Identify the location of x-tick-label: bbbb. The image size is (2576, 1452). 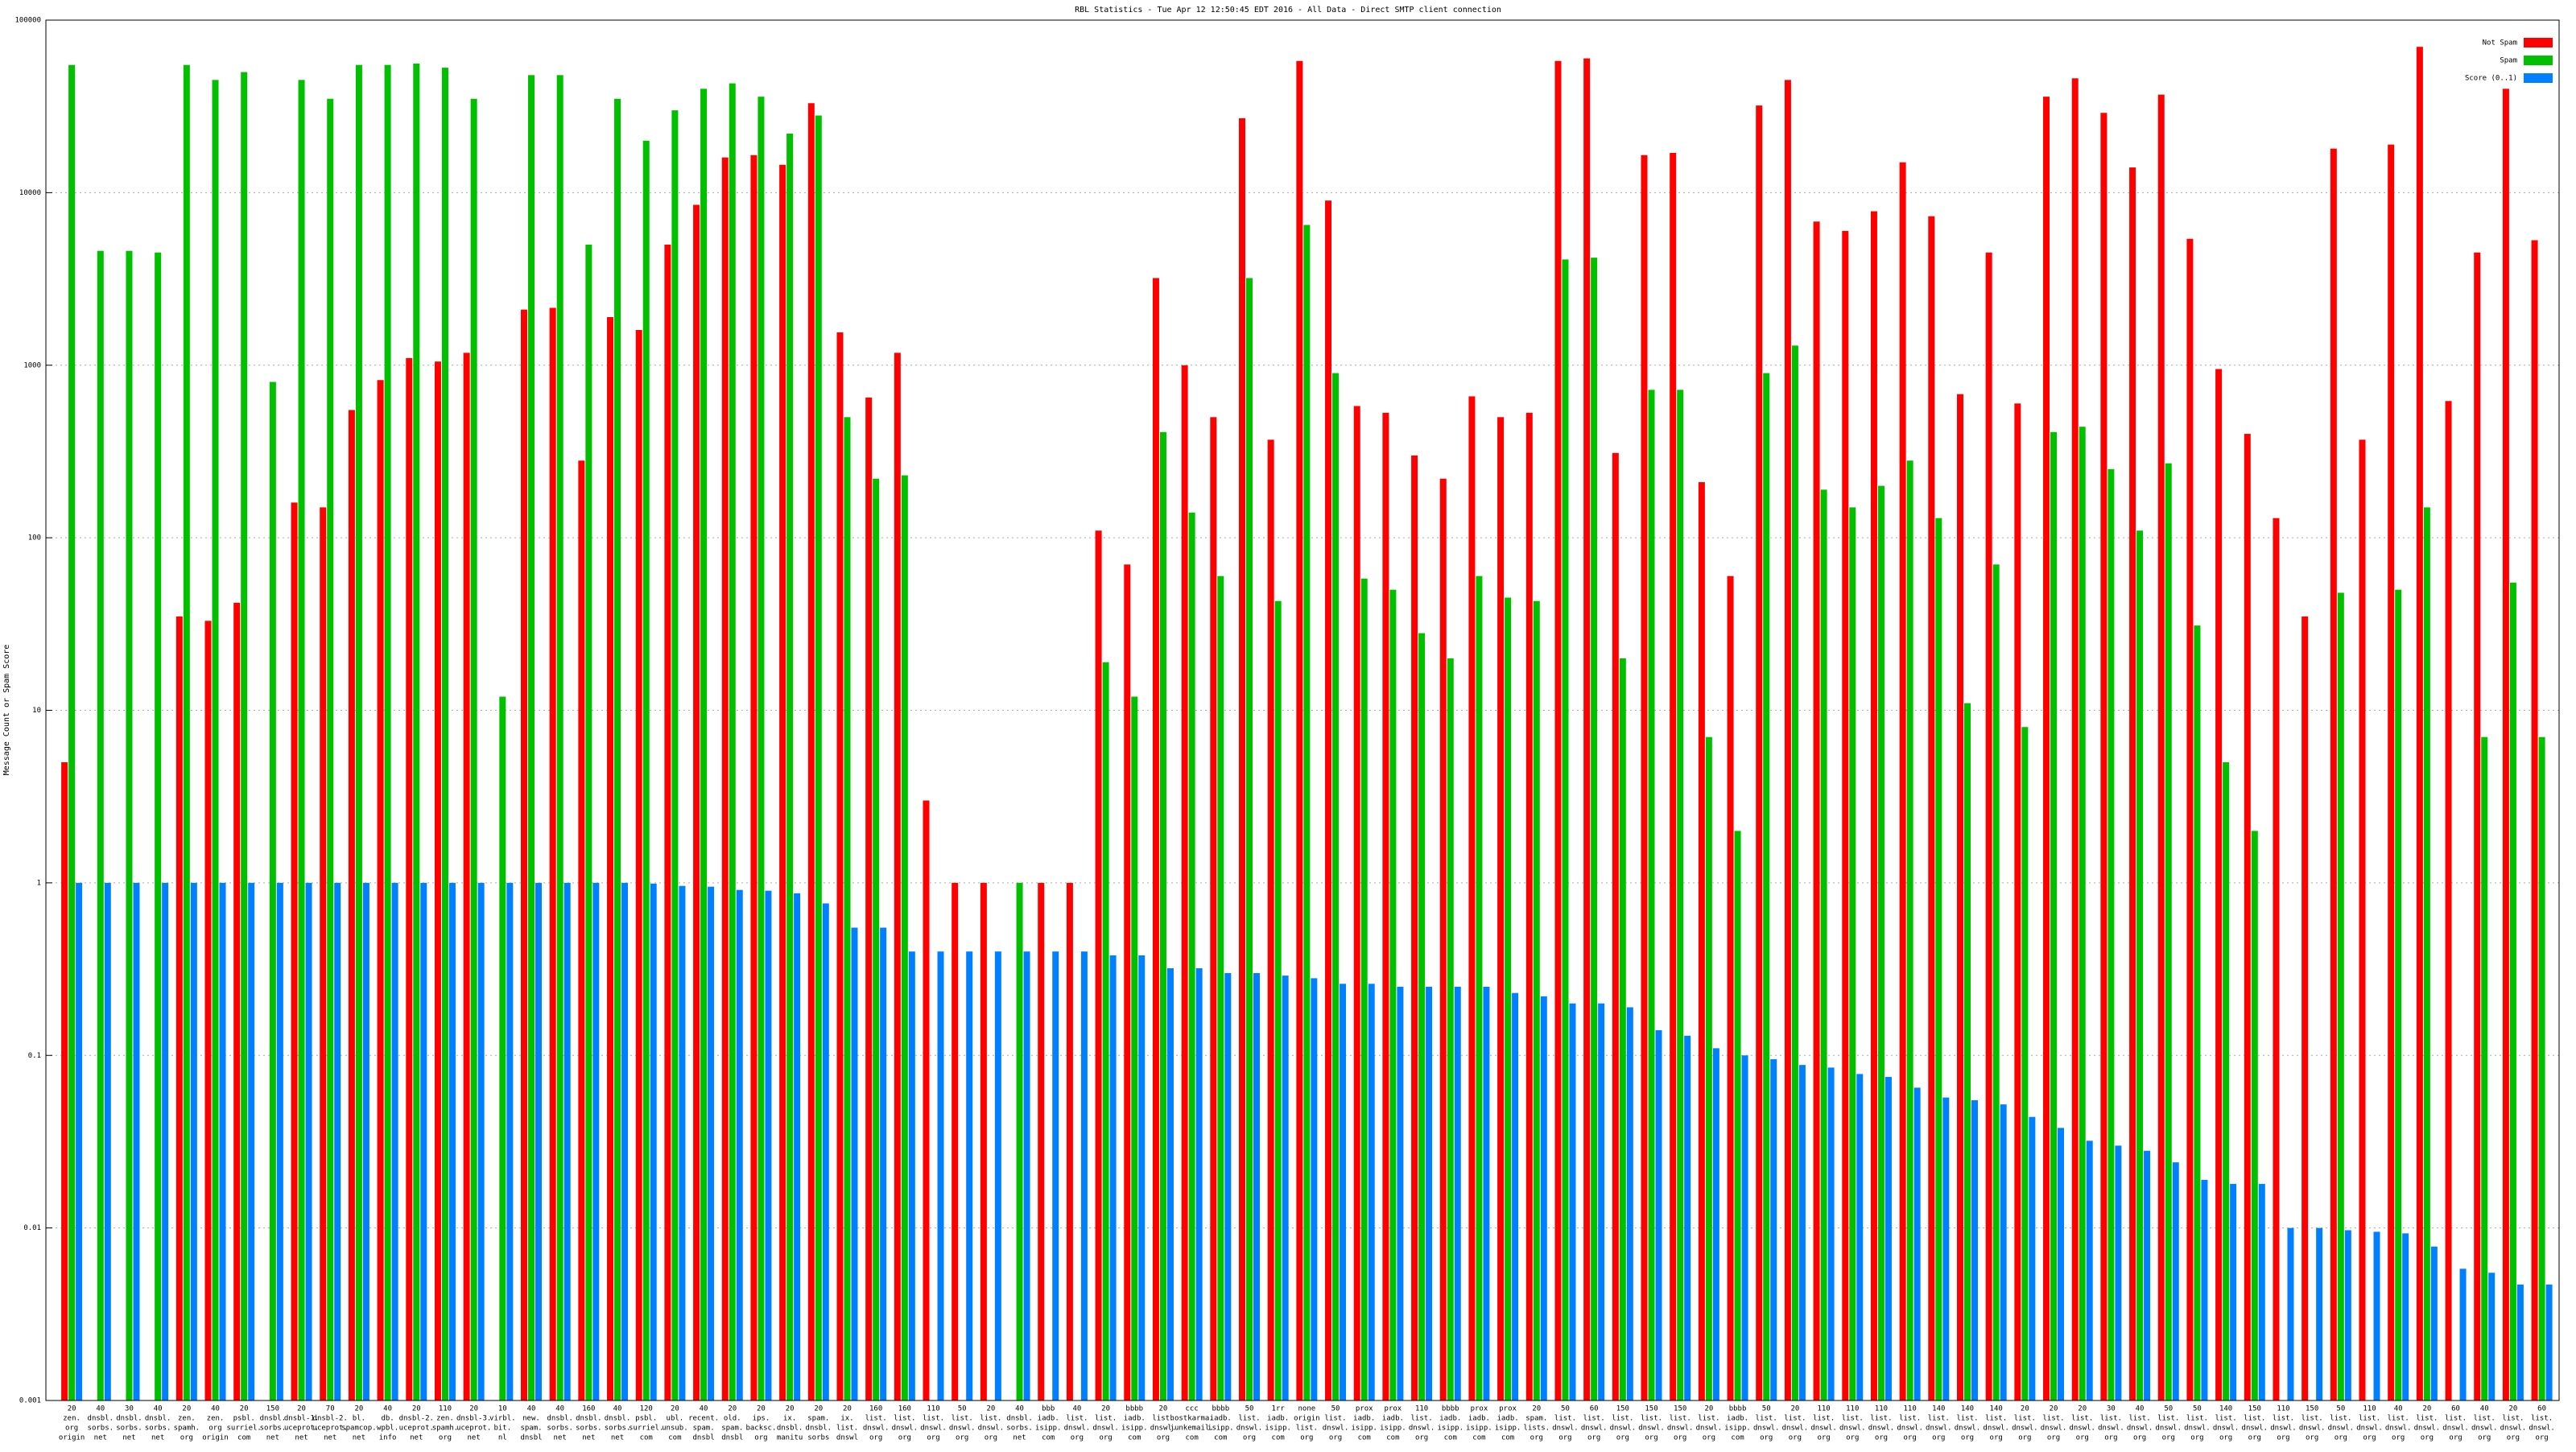
(1738, 1409).